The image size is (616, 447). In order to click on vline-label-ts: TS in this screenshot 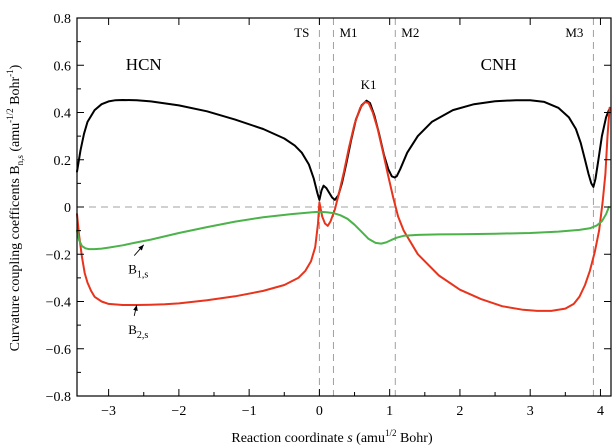, I will do `click(301, 32)`.